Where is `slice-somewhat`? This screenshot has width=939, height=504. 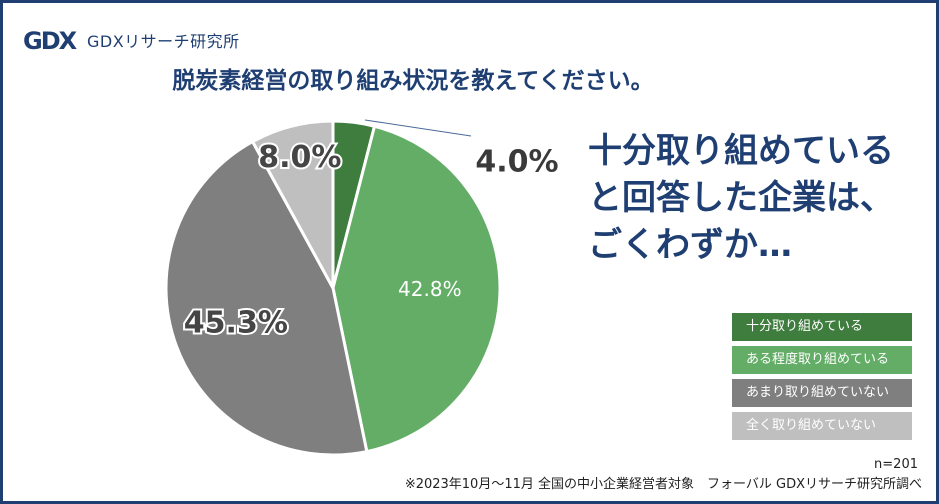
slice-somewhat is located at coordinates (416, 289).